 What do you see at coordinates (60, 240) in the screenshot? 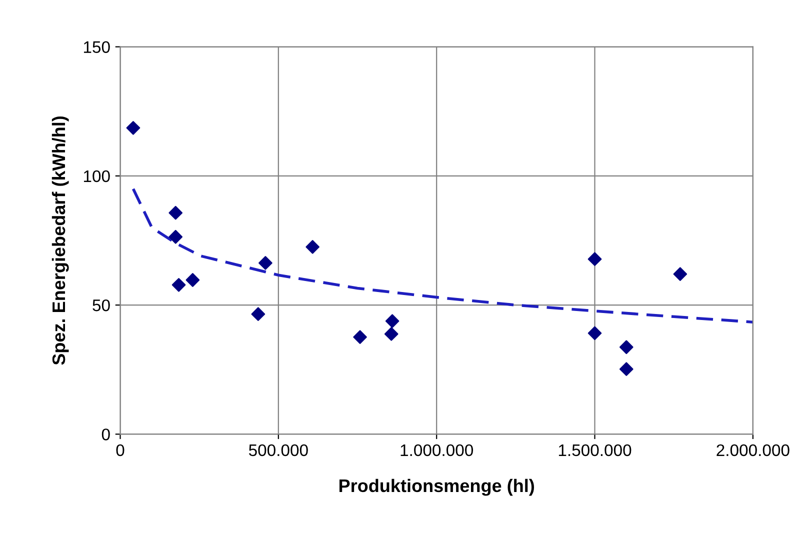
I see `y-axis-title: Spez. Energiebedarf (kWh/hl)` at bounding box center [60, 240].